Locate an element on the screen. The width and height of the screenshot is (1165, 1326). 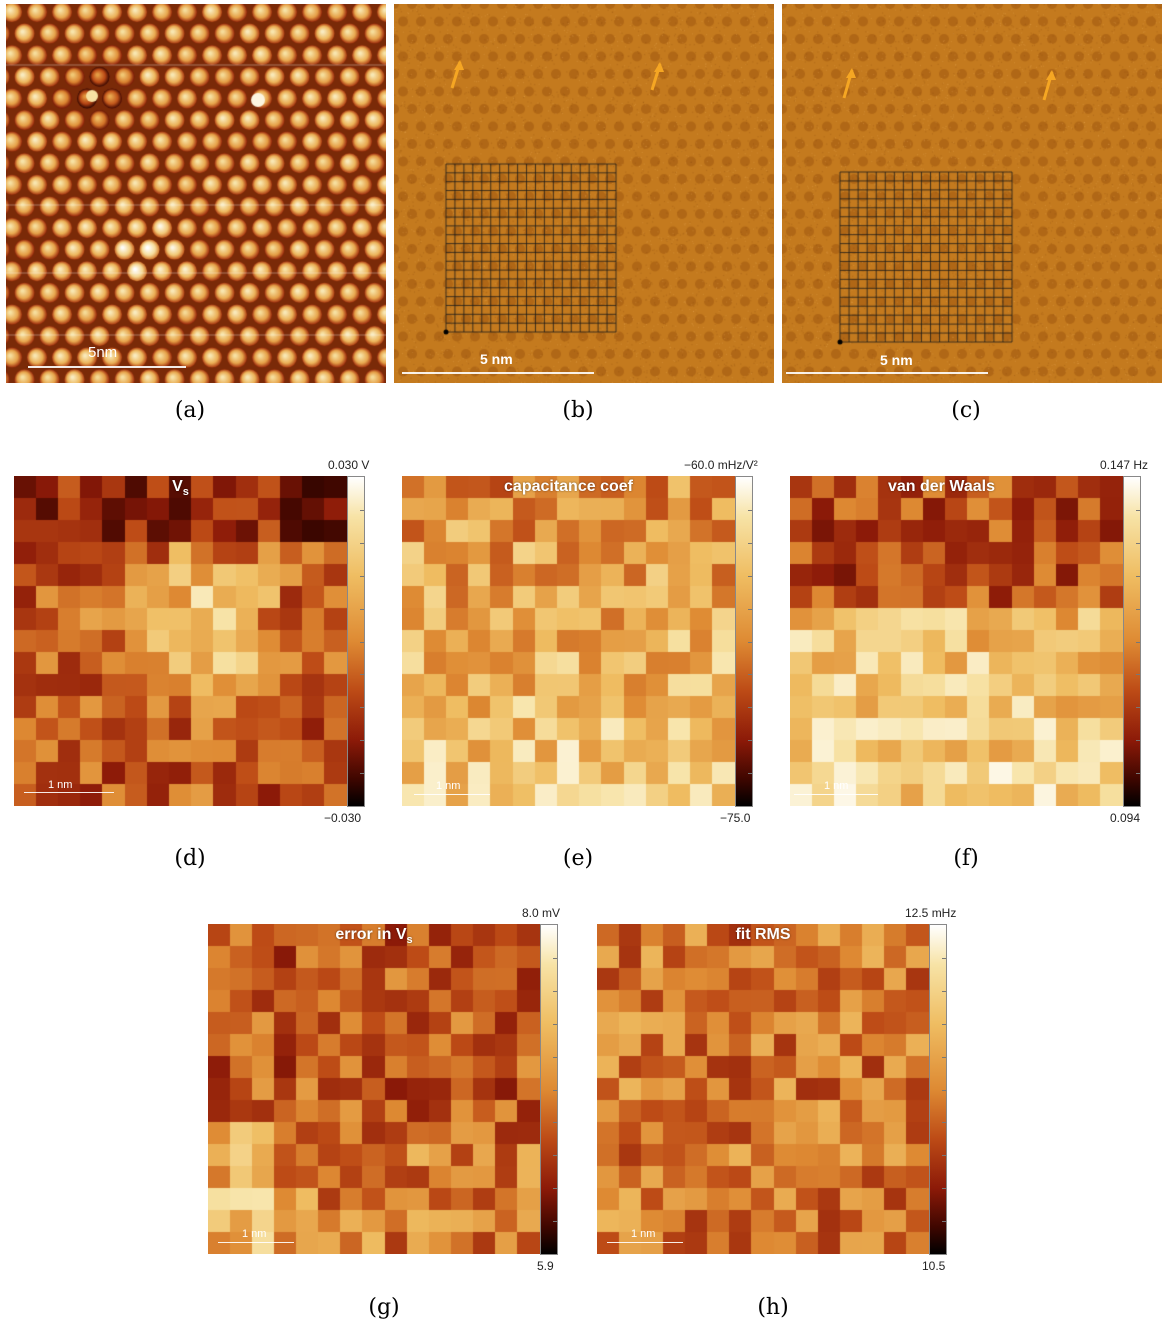
scalebar-c is located at coordinates (887, 373).